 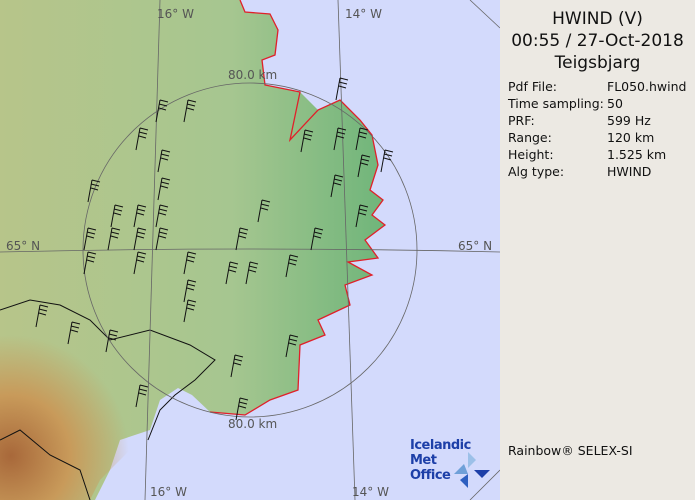 What do you see at coordinates (637, 154) in the screenshot?
I see `info-value: 1.525 km` at bounding box center [637, 154].